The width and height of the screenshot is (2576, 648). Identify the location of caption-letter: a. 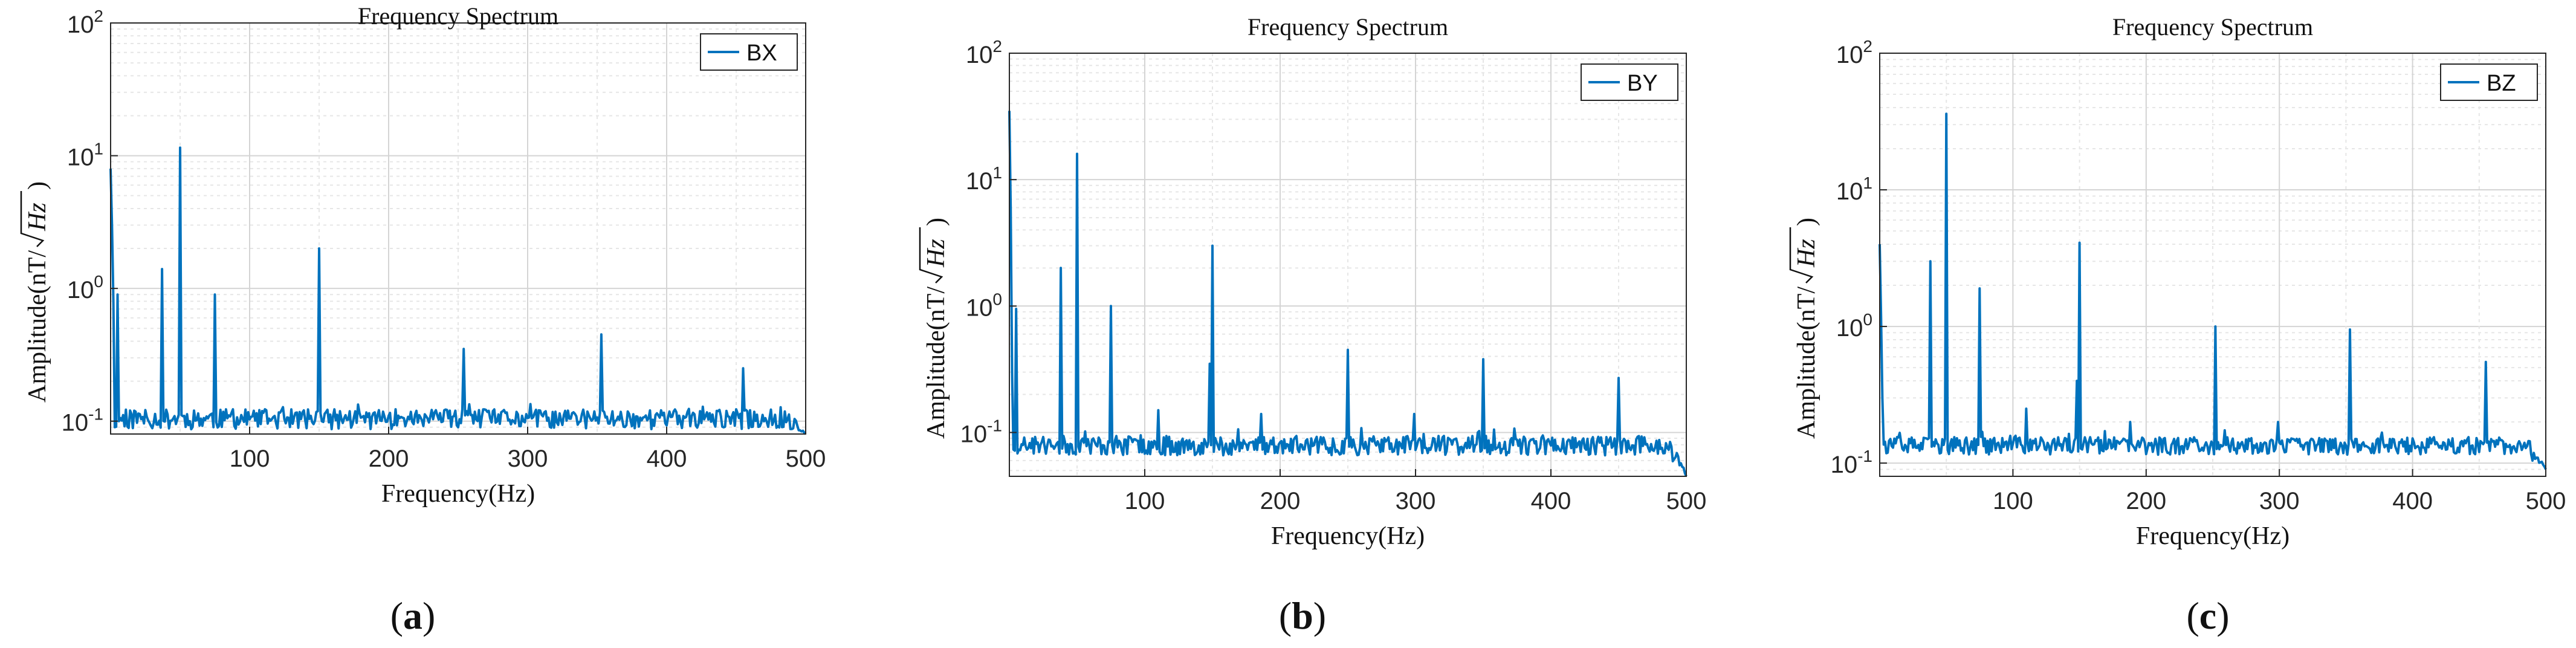
(412, 615).